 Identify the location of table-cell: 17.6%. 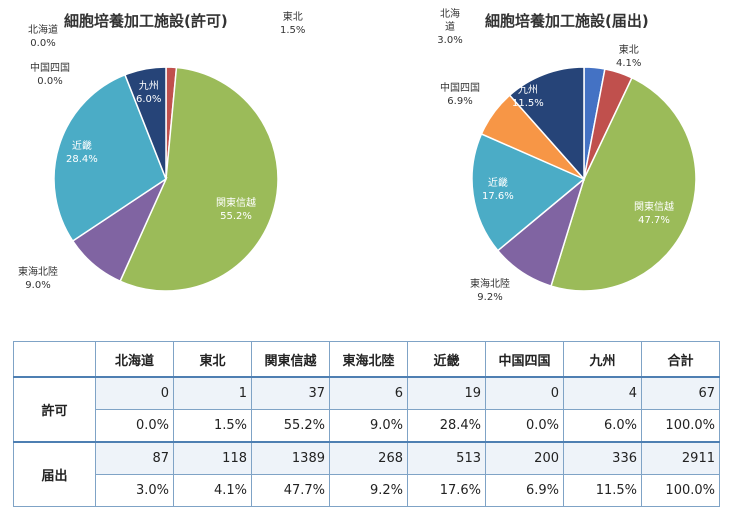
(446, 490).